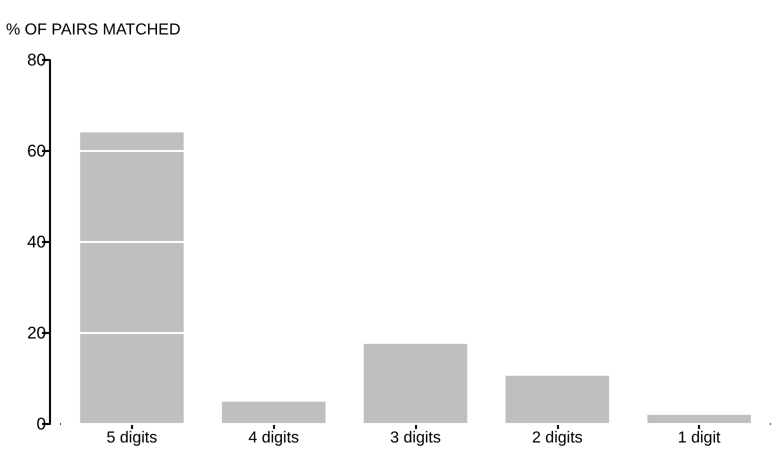 The width and height of the screenshot is (782, 456). I want to click on x-tick-label: 1 digit, so click(699, 438).